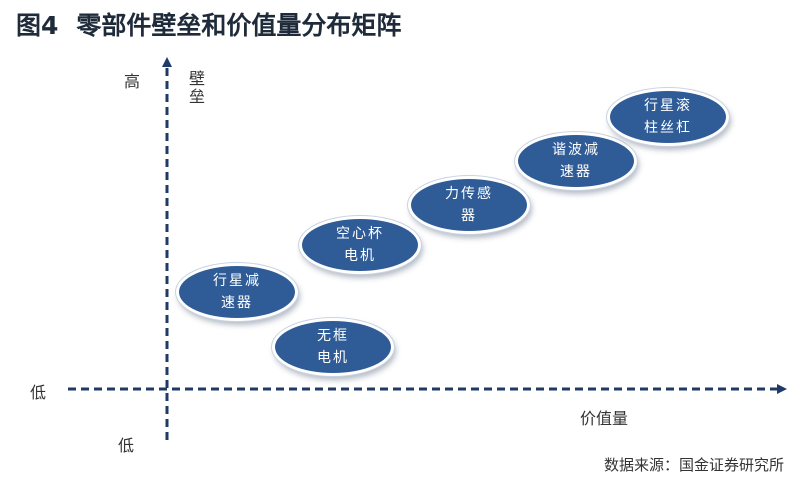 Image resolution: width=800 pixels, height=488 pixels. Describe the element at coordinates (668, 117) in the screenshot. I see `node-planetary-roller-screw: 行星滚 柱丝杠` at that location.